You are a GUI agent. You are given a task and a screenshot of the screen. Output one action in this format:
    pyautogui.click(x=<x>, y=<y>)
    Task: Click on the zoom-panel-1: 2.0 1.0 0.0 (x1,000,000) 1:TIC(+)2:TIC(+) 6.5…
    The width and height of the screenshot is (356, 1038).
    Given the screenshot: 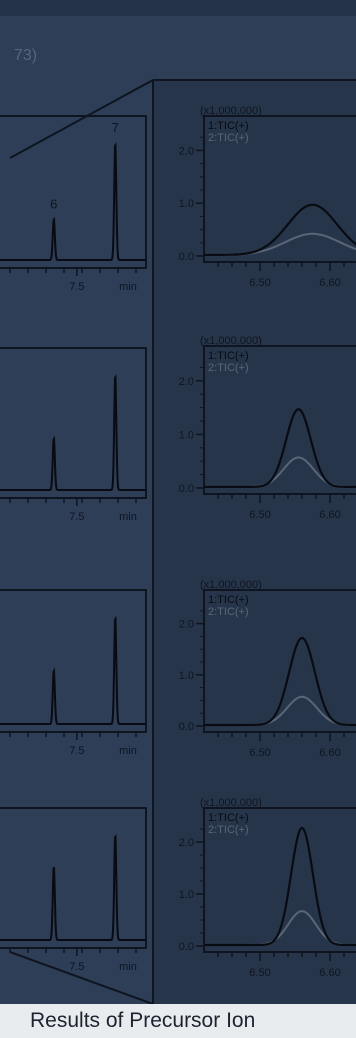 What is the action you would take?
    pyautogui.click(x=267, y=197)
    